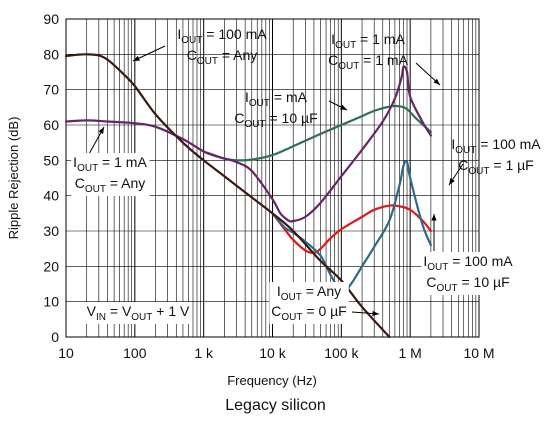  What do you see at coordinates (51, 178) in the screenshot?
I see `y-tick-labels: 0 10 20 30 40 50 60 70 80 90` at bounding box center [51, 178].